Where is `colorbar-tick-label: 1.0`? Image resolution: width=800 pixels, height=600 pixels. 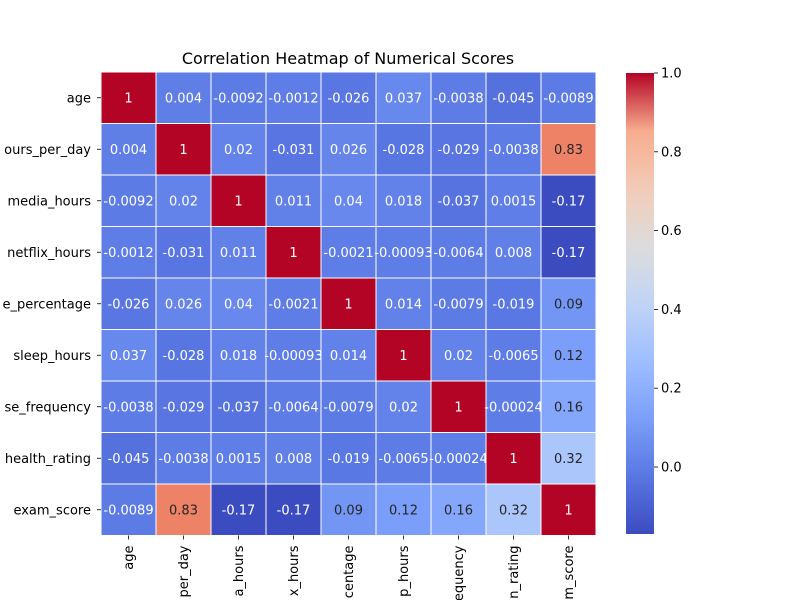
colorbar-tick-label: 1.0 is located at coordinates (671, 74).